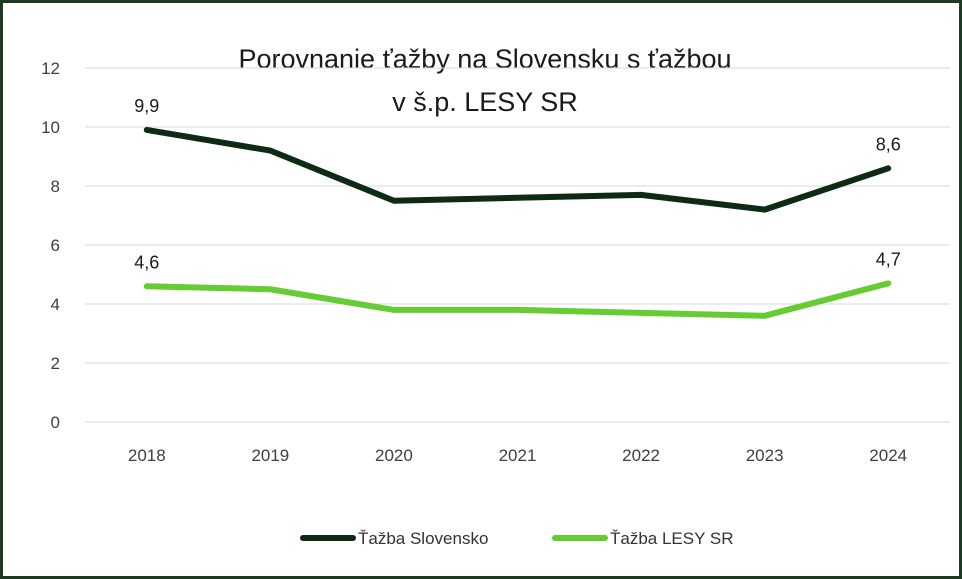 Image resolution: width=962 pixels, height=579 pixels. Describe the element at coordinates (423, 538) in the screenshot. I see `legend-label: Ťažba Slovensko` at that location.